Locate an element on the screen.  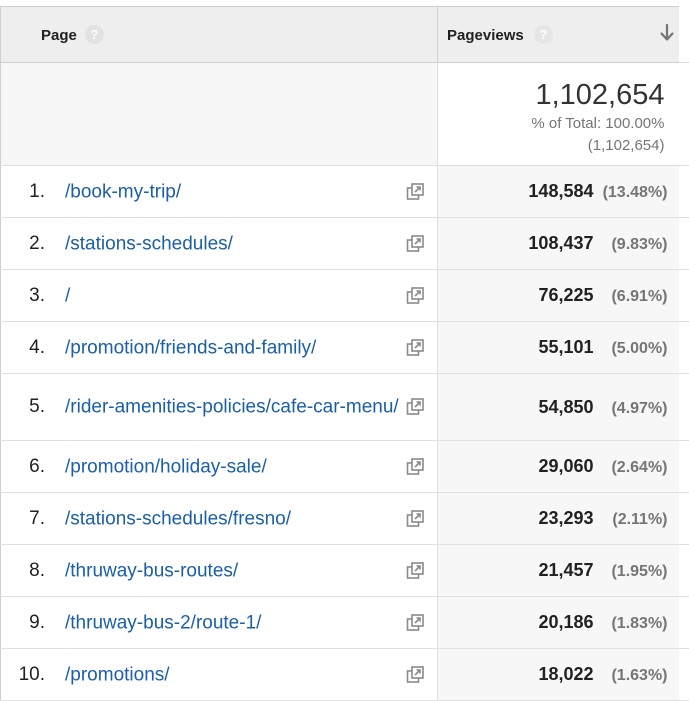
pageviews-percent: (1.63%) is located at coordinates (631, 676).